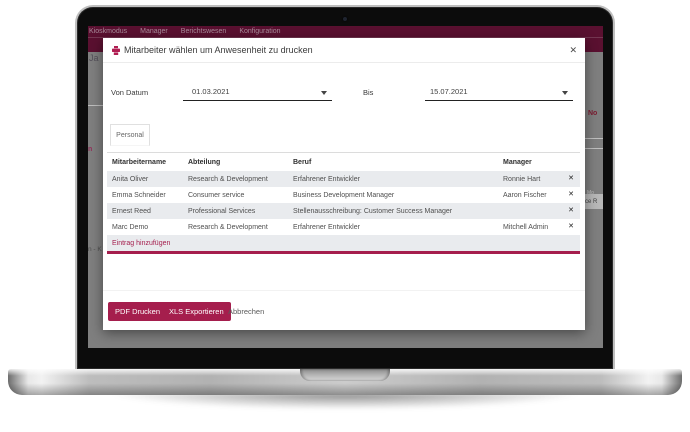  Describe the element at coordinates (257, 92) in the screenshot. I see `from-date-select: 01.03.2021` at that location.